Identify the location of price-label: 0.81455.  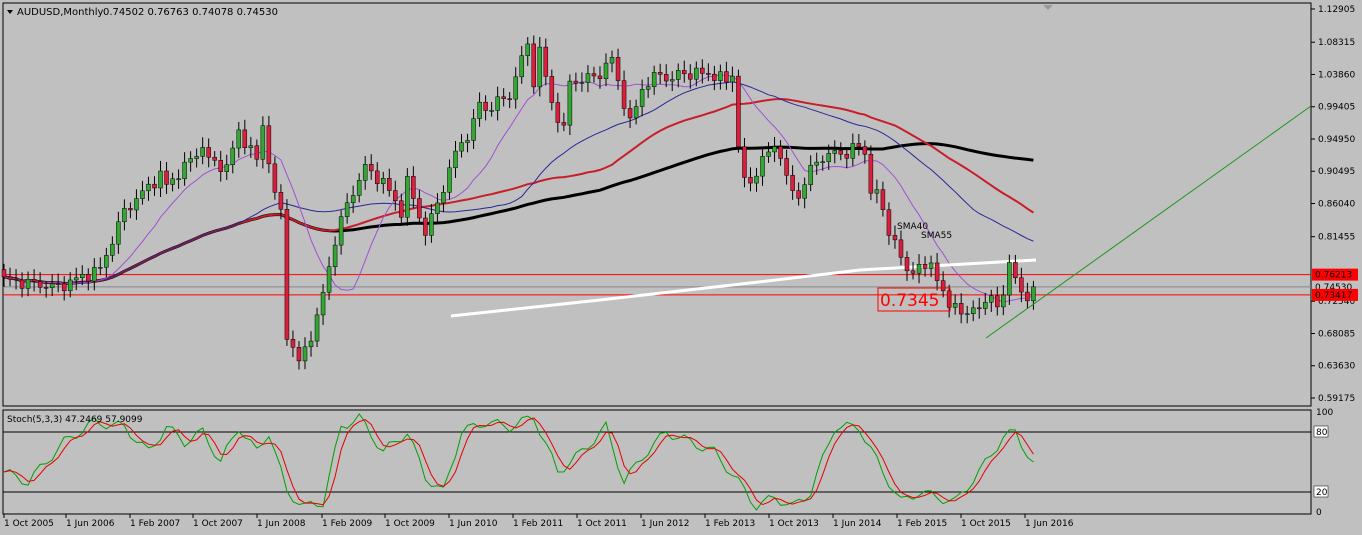
(1336, 238).